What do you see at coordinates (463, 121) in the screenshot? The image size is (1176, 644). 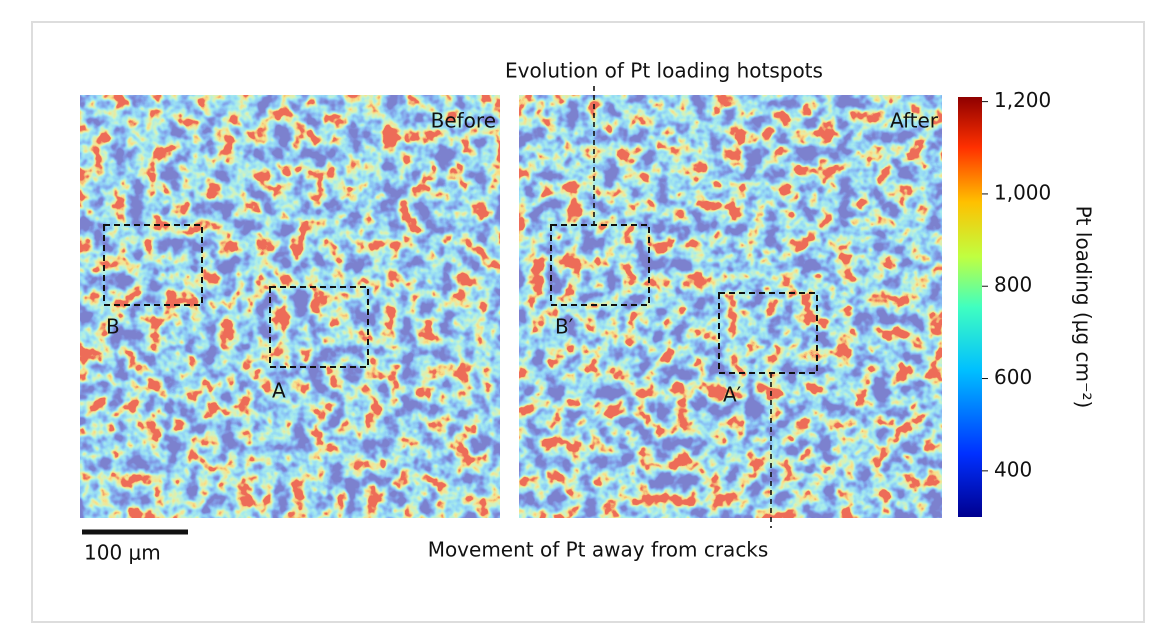 I see `panel-label: Before` at bounding box center [463, 121].